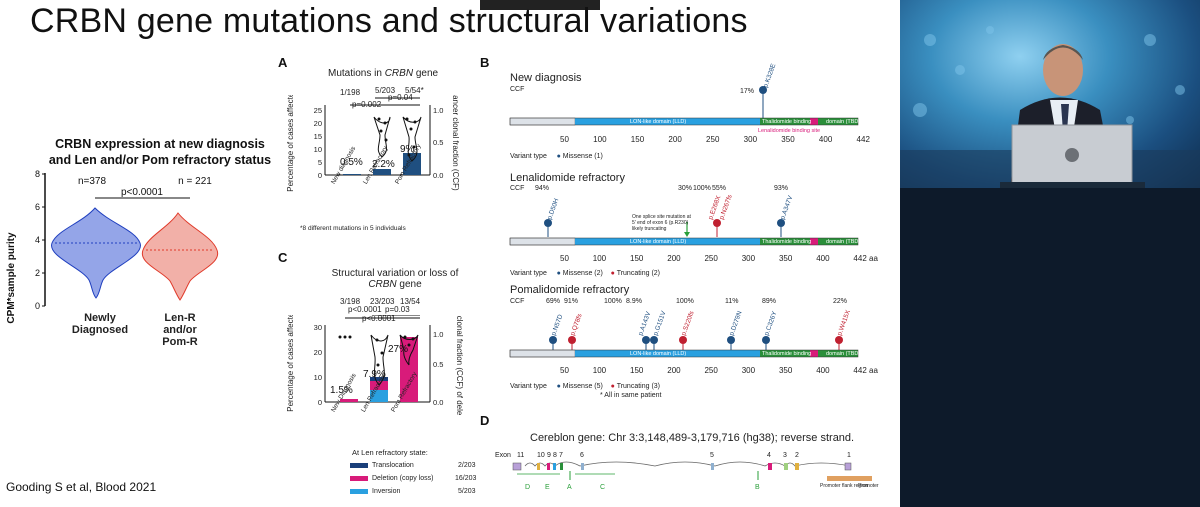 Image resolution: width=1200 pixels, height=507 pixels. I want to click on mutation-label: p.Q78fs, so click(576, 324).